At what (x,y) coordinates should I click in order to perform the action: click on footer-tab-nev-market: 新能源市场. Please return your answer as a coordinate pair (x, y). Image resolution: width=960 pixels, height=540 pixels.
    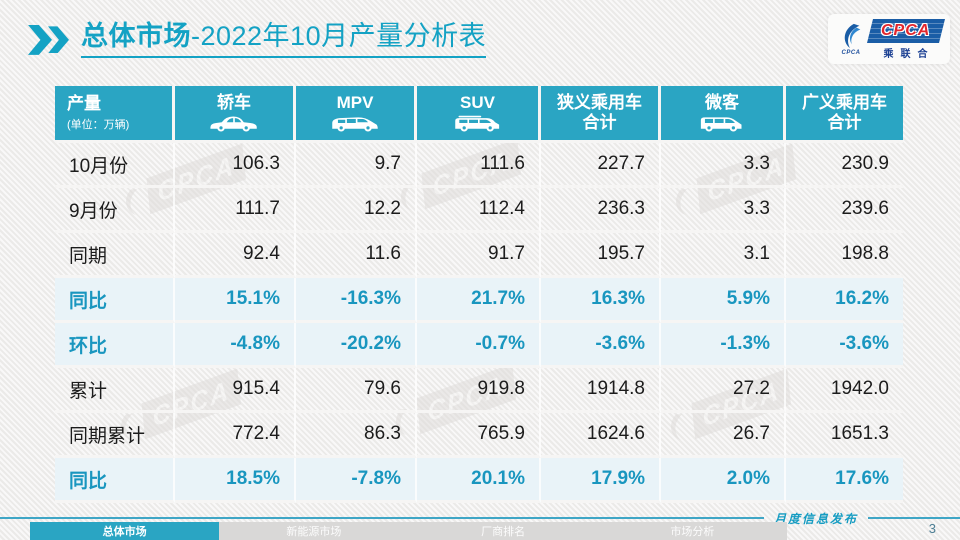
    Looking at the image, I should click on (314, 532).